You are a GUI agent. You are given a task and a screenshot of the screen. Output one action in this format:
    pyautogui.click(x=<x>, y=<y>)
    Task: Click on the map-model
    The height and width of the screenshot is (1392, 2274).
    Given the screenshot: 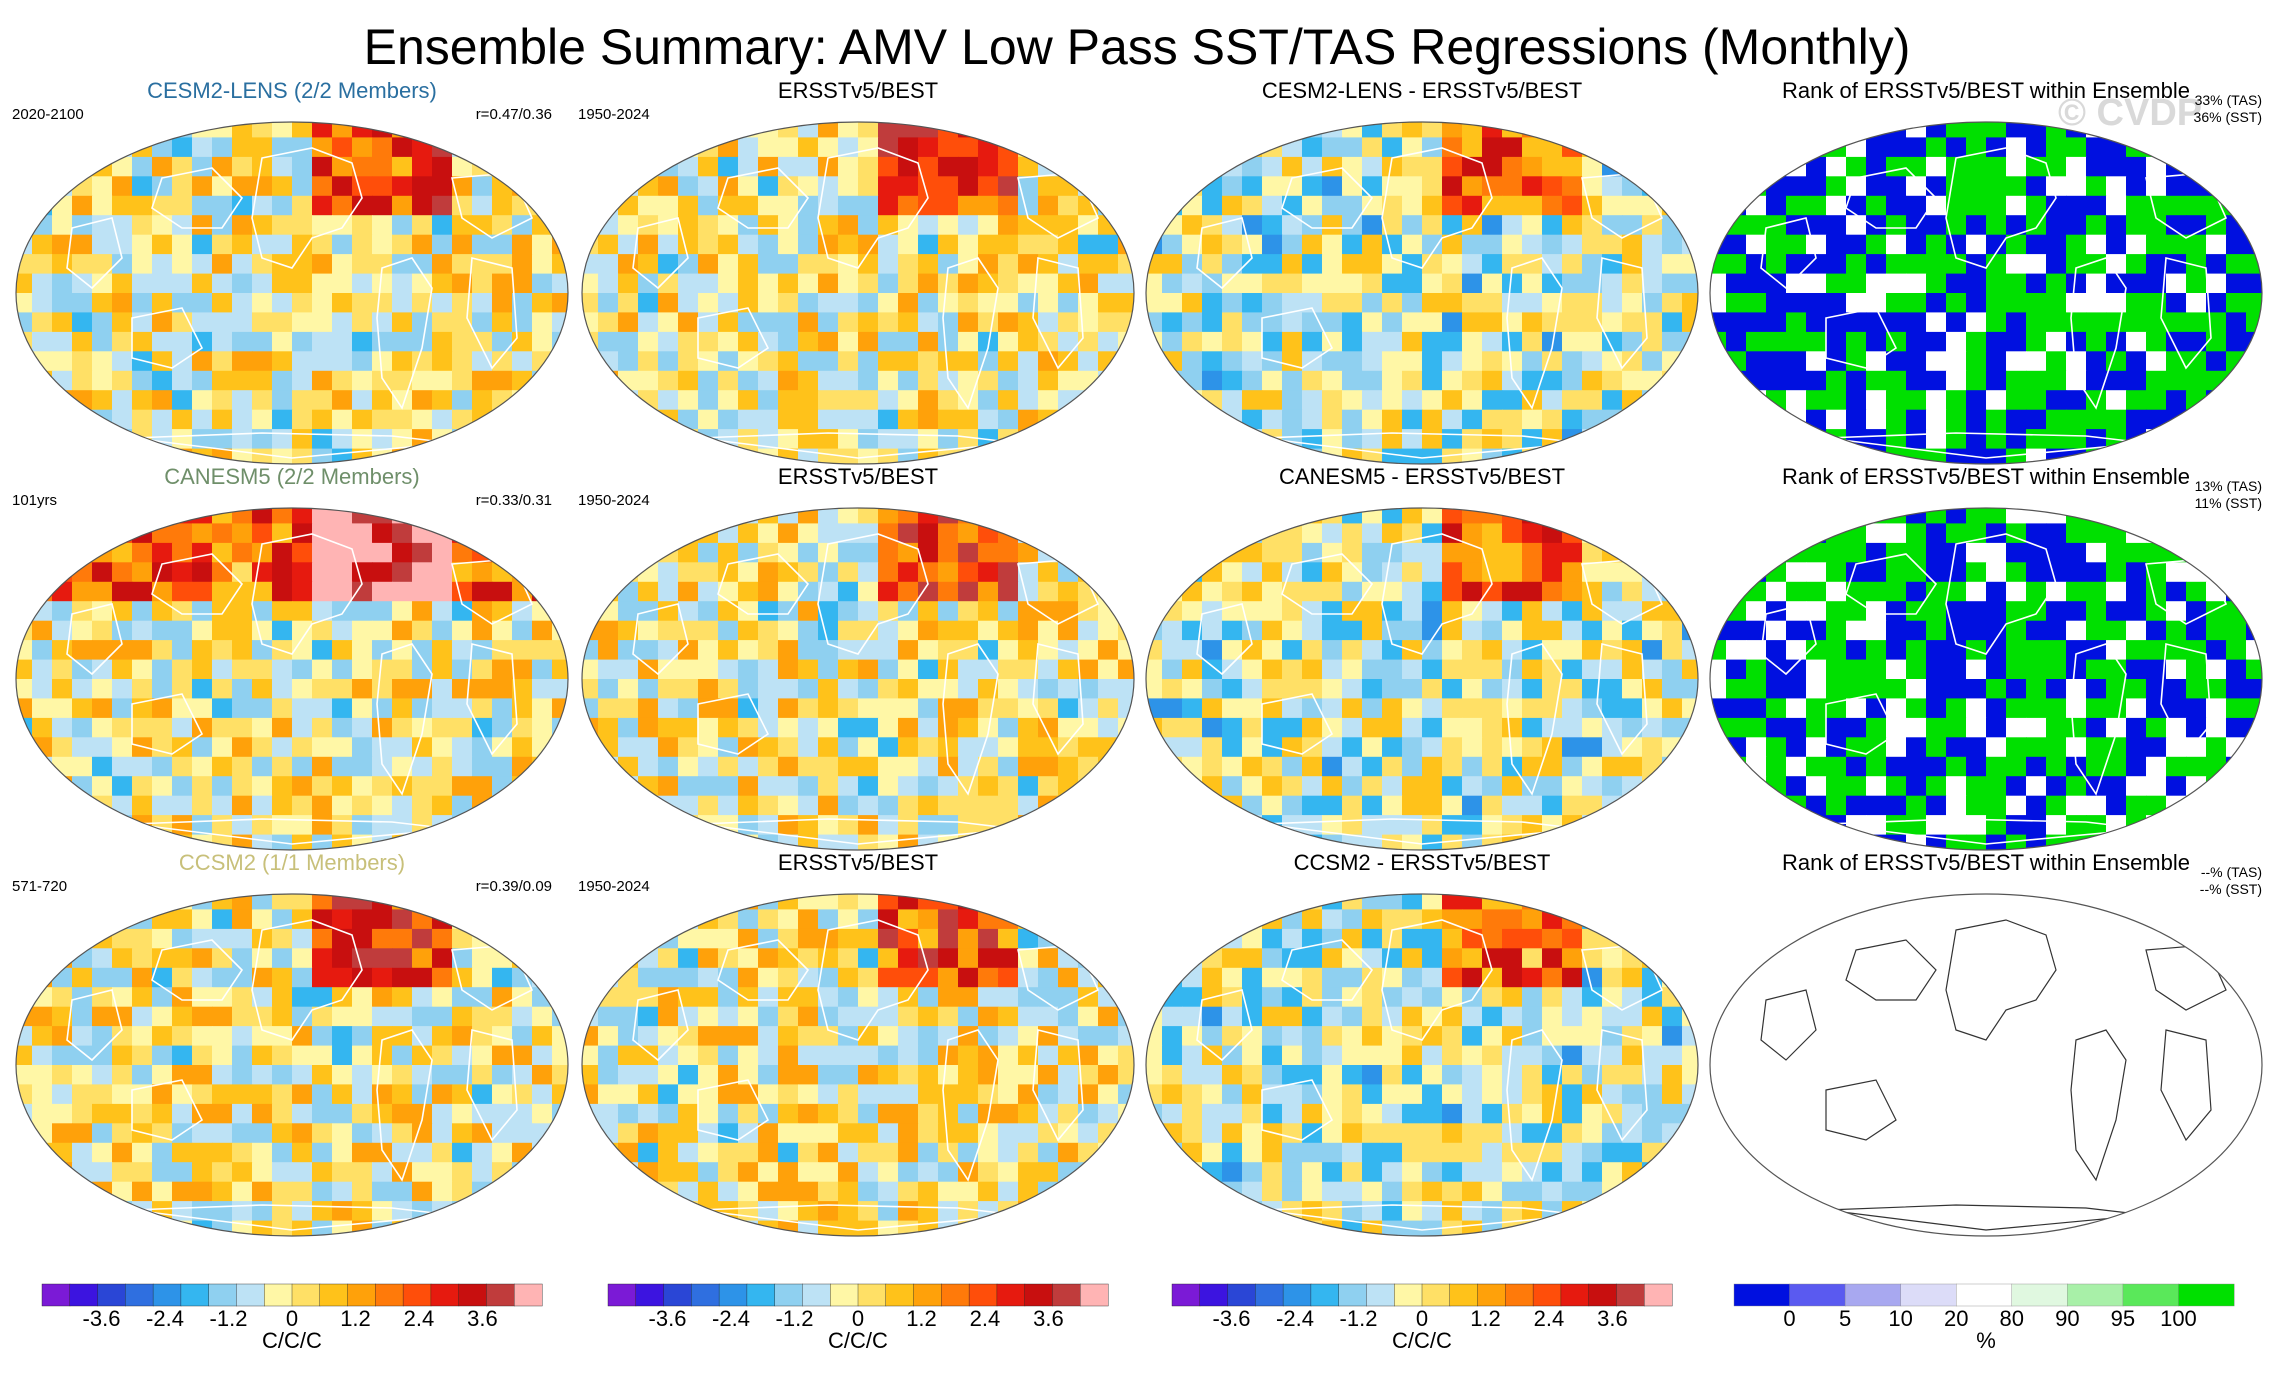 What is the action you would take?
    pyautogui.click(x=292, y=679)
    